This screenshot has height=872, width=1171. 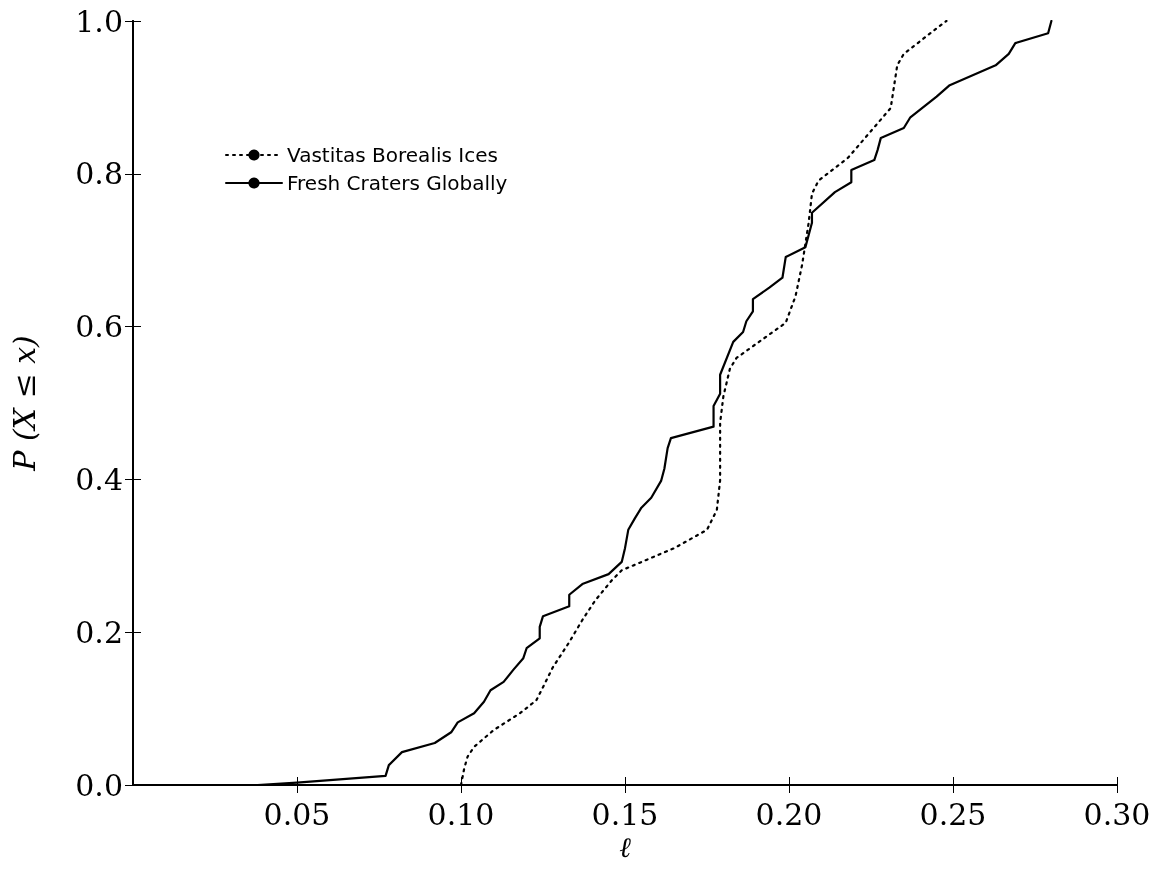 I want to click on x-tick-label: 0.10, so click(x=461, y=814).